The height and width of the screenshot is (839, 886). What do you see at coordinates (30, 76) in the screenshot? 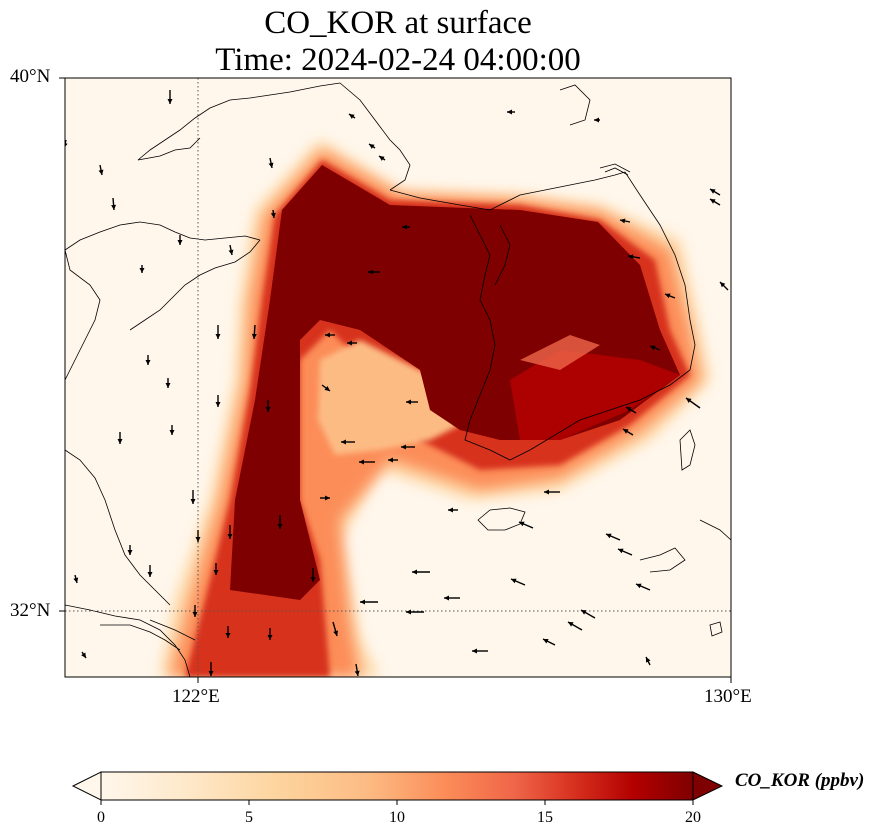
I see `lat-label-40n: 40°N` at bounding box center [30, 76].